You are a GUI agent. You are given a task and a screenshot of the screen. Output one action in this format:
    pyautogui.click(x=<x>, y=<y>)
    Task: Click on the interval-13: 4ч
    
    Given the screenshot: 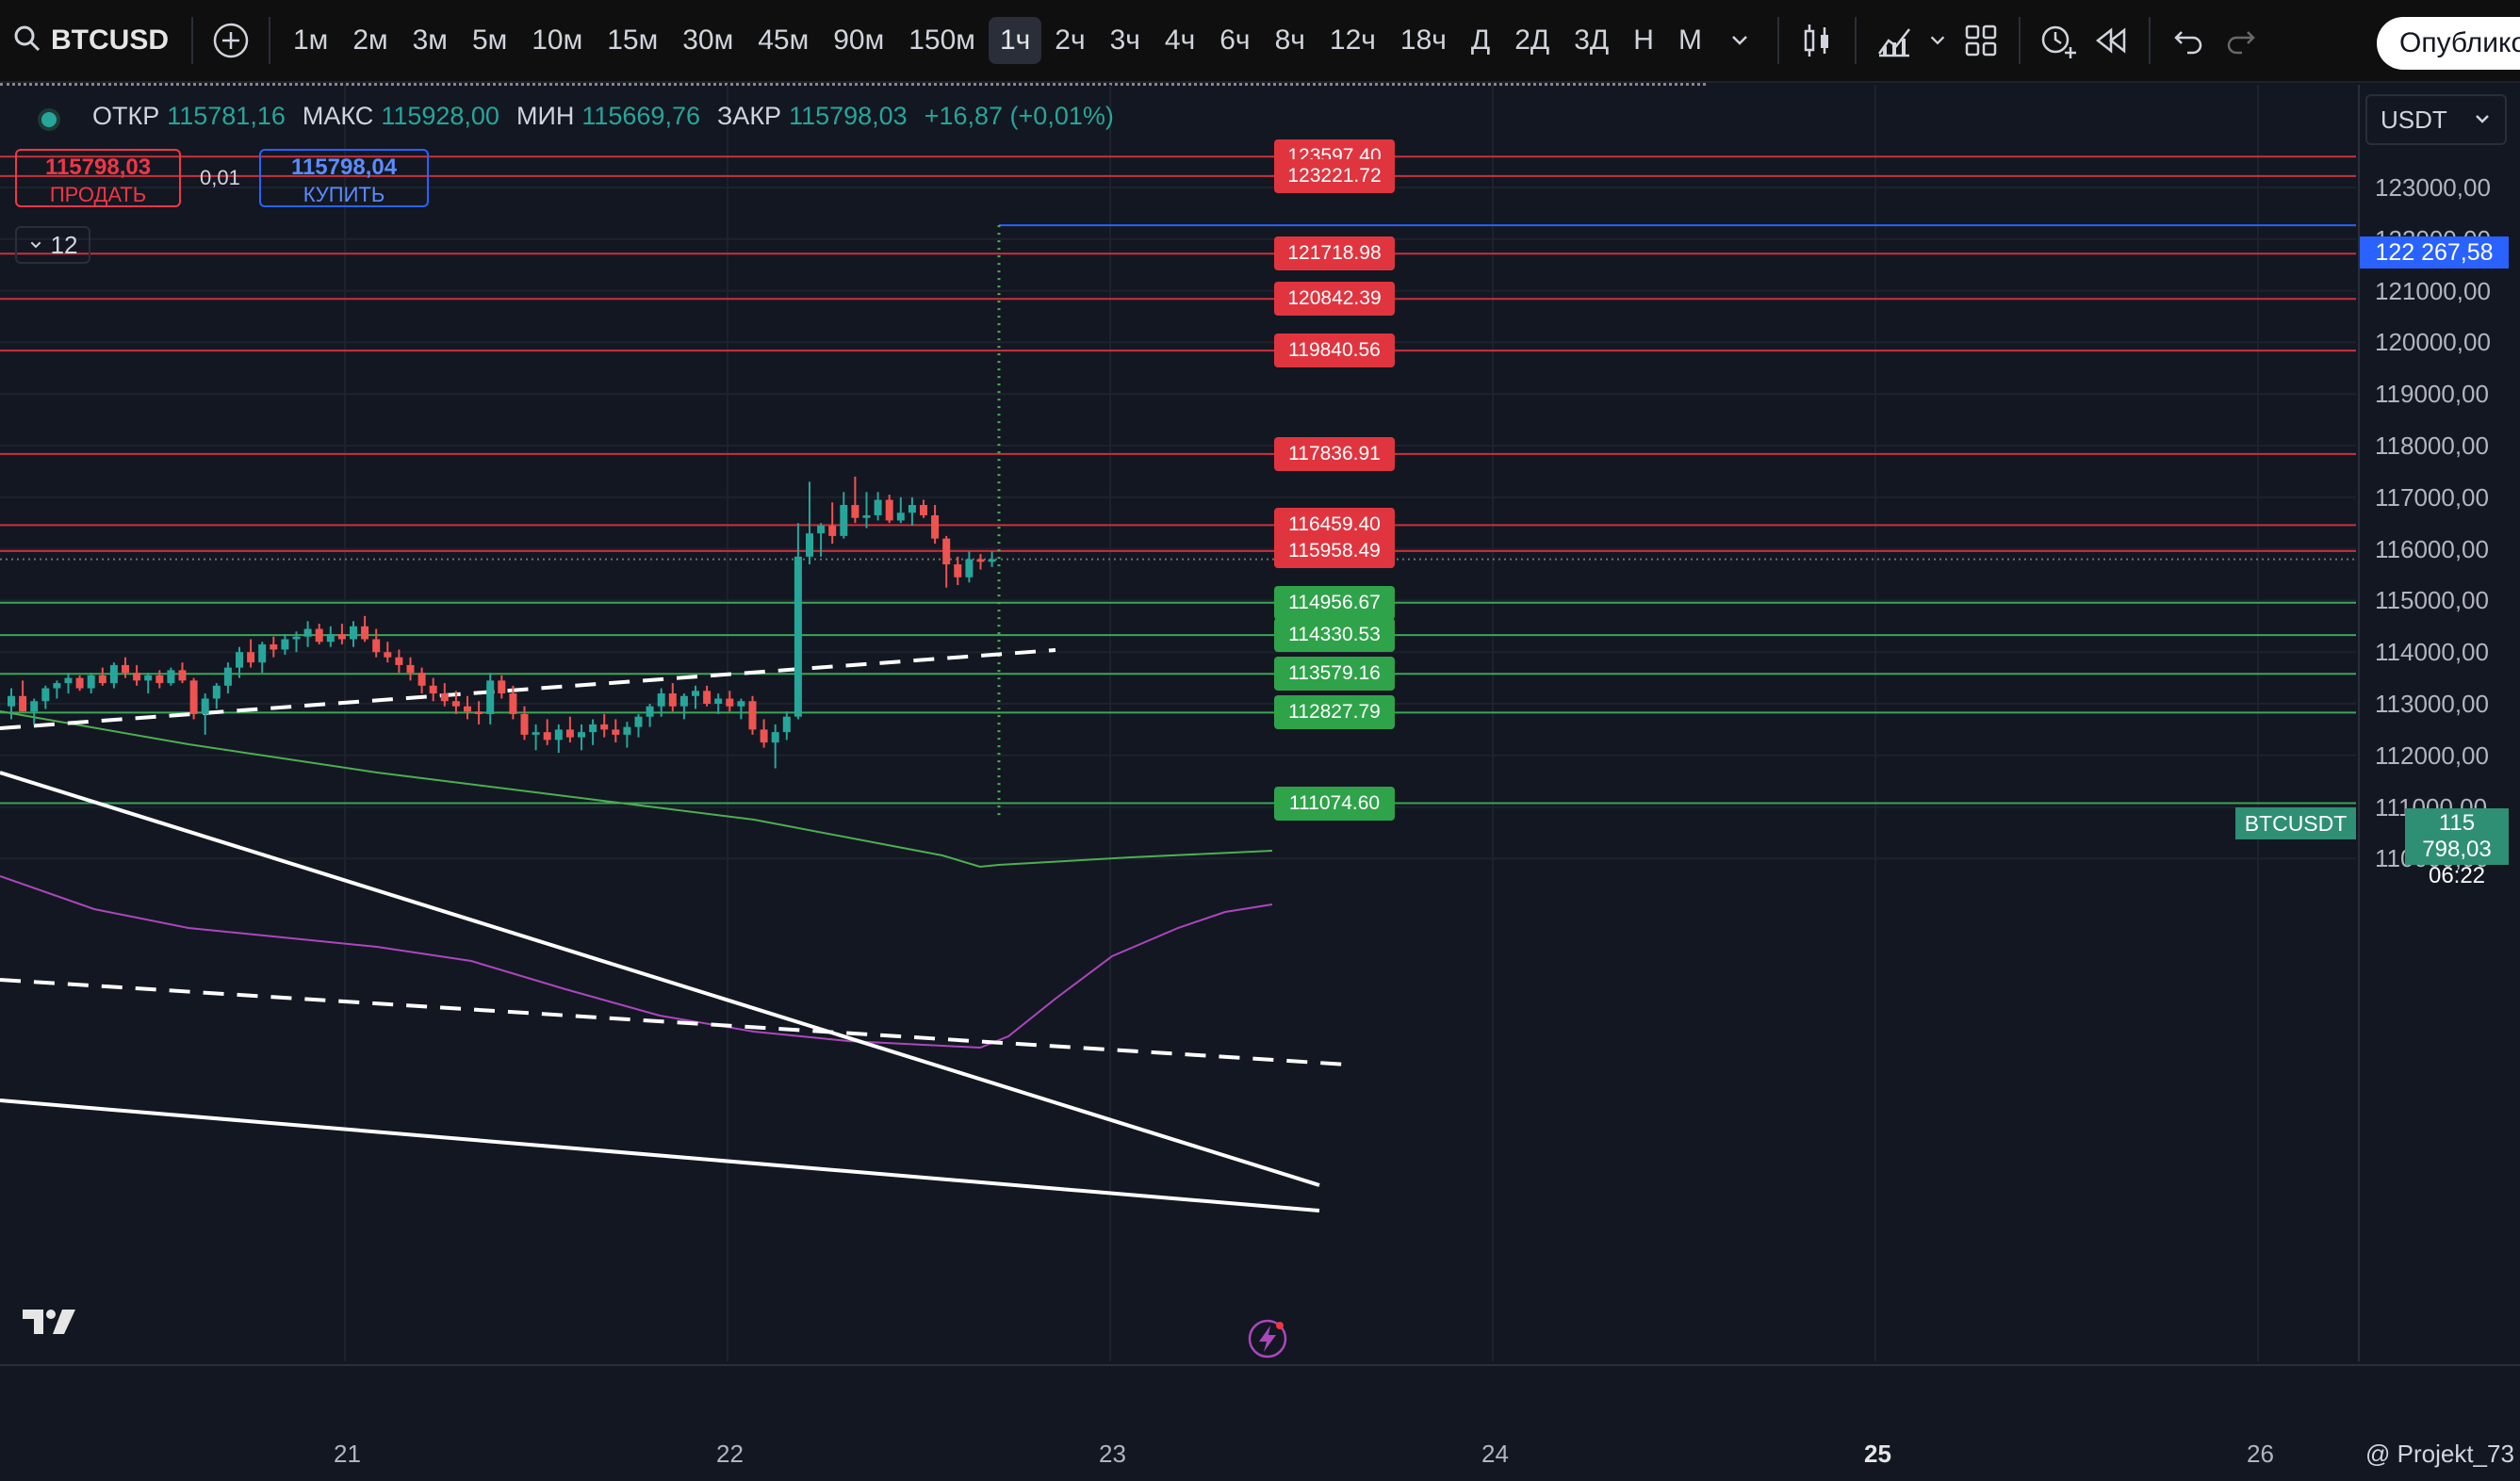 What is the action you would take?
    pyautogui.click(x=1180, y=40)
    